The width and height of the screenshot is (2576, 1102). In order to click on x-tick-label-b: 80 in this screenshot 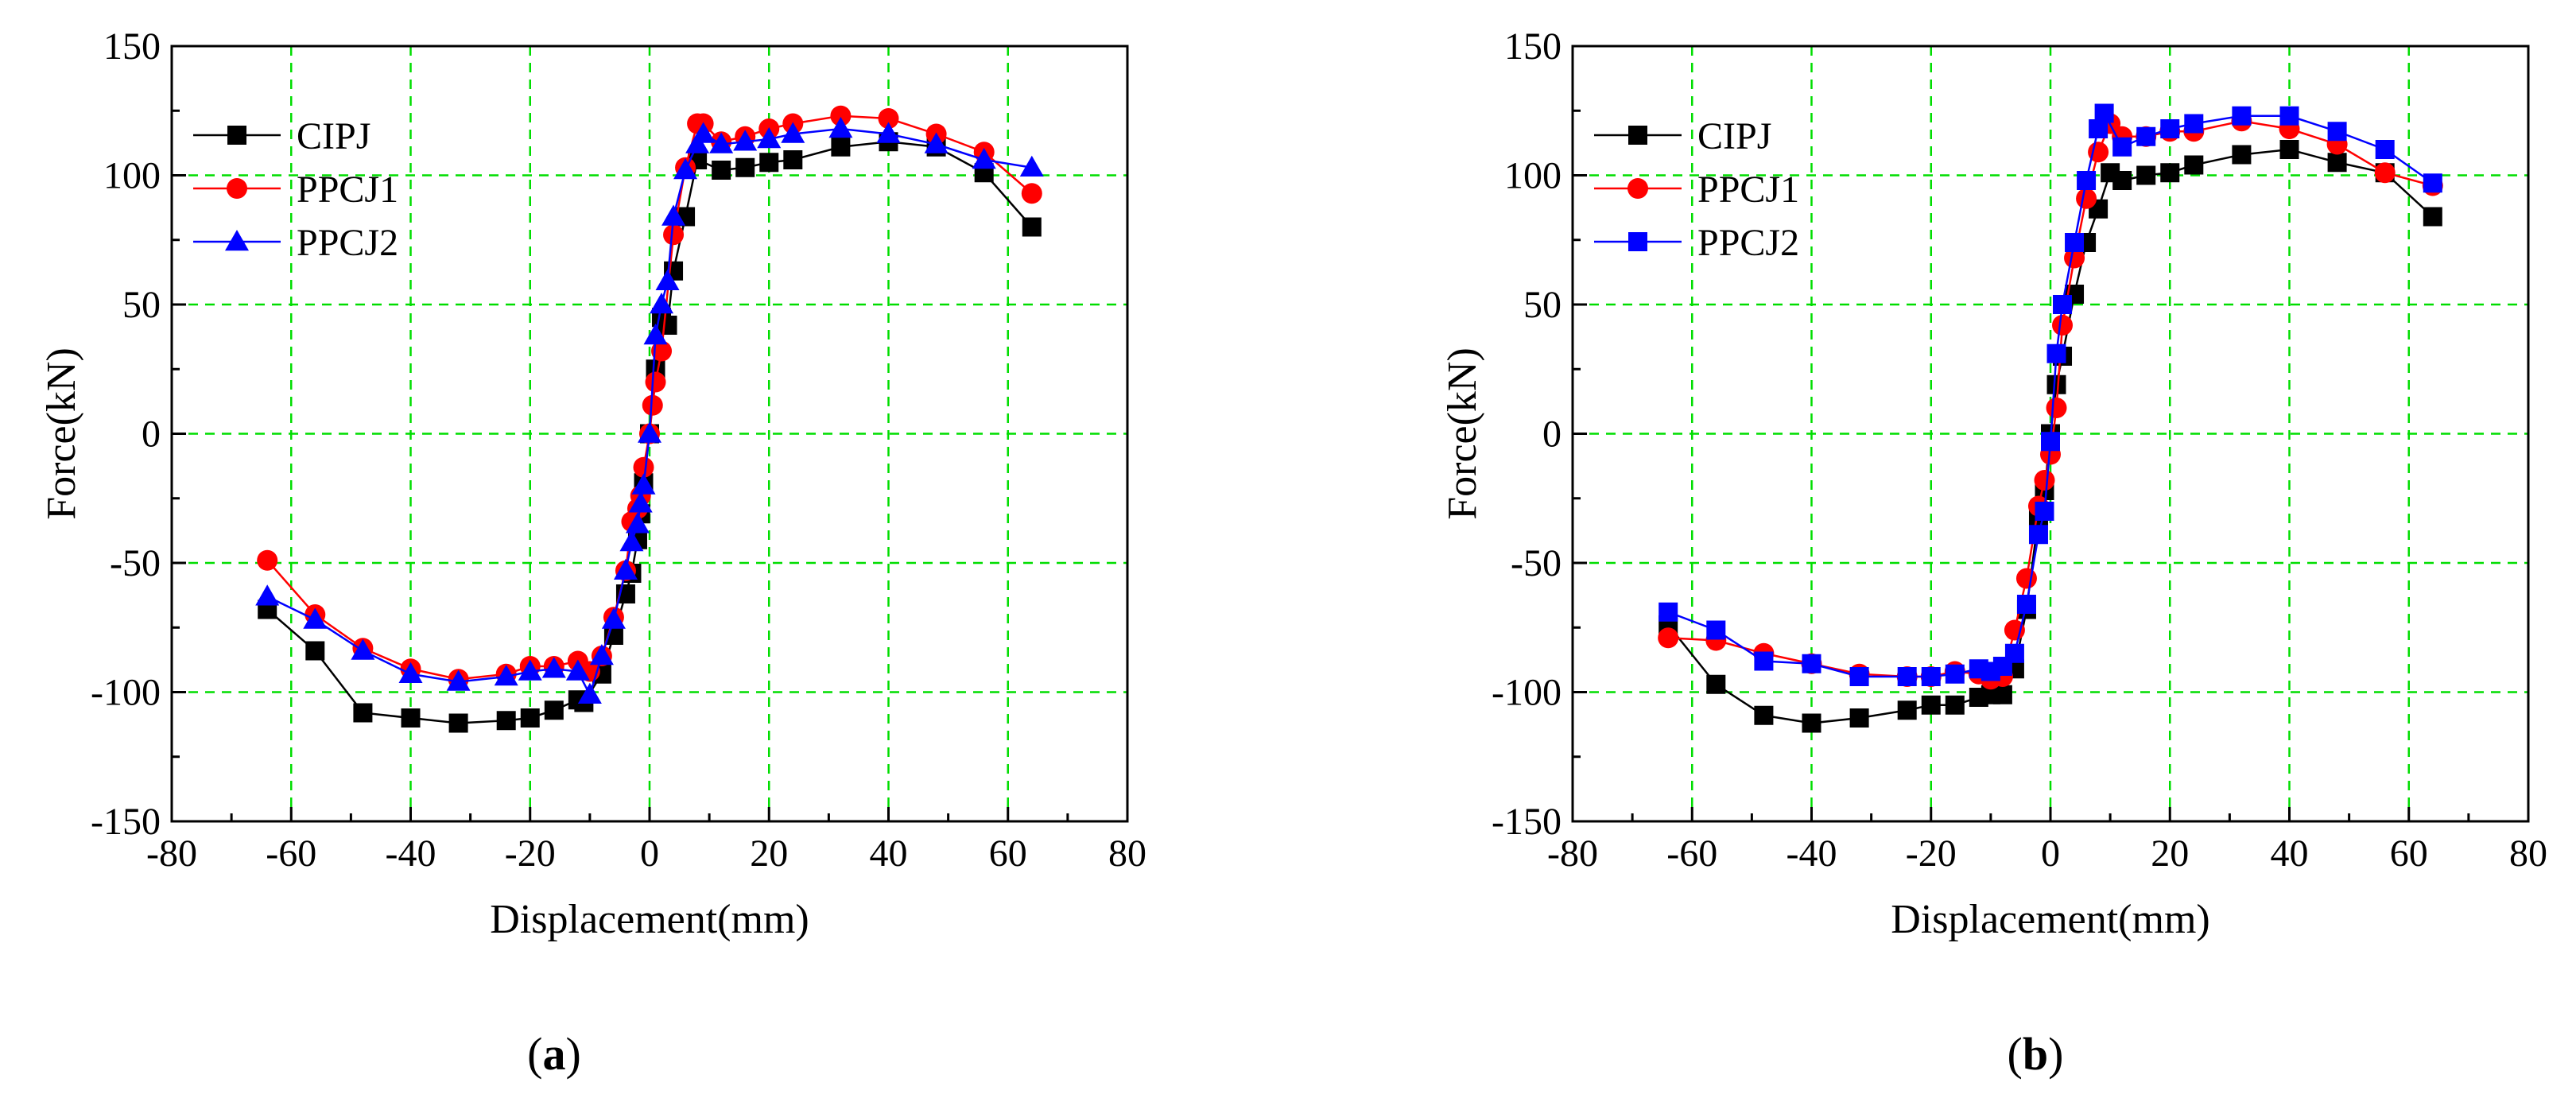, I will do `click(2528, 853)`.